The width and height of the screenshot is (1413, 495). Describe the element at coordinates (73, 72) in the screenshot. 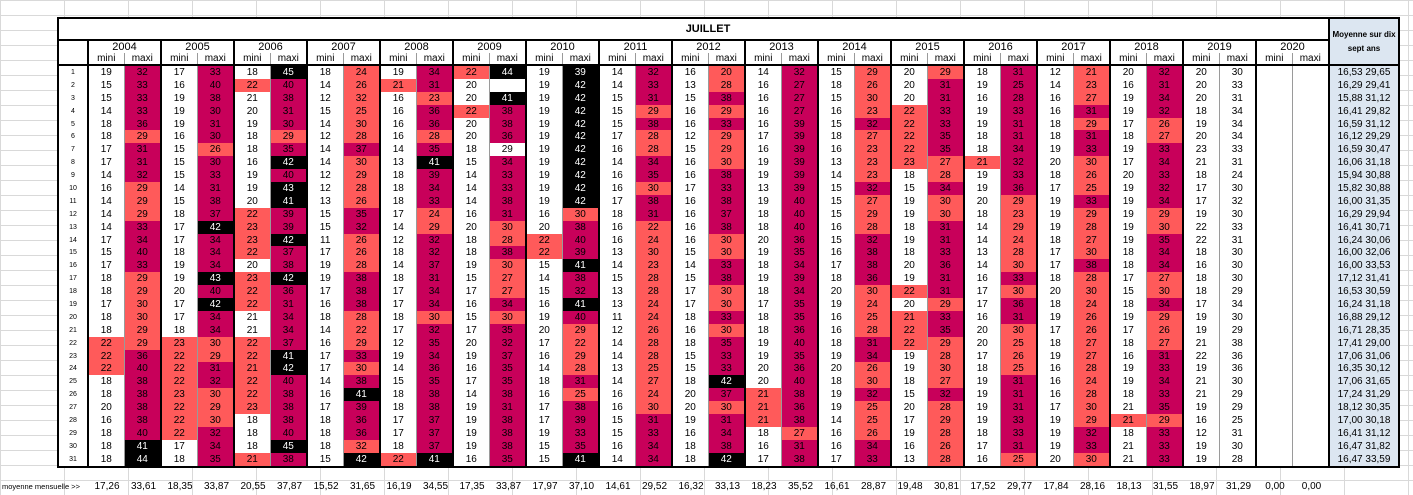

I see `day-number: 1` at that location.